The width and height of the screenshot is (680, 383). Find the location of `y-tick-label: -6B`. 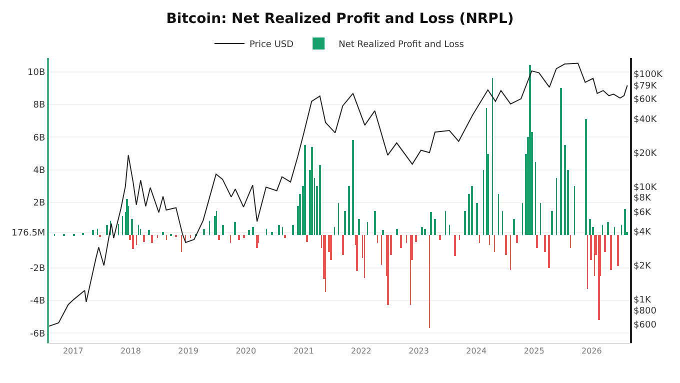

y-tick-label: -6B is located at coordinates (38, 334).